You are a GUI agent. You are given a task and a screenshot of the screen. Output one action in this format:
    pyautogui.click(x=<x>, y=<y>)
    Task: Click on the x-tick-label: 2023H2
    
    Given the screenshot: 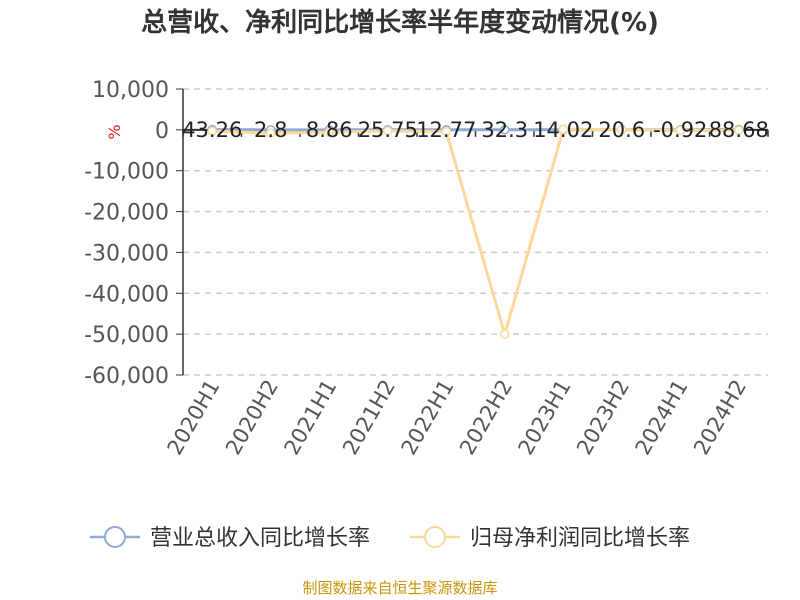 What is the action you would take?
    pyautogui.click(x=603, y=418)
    